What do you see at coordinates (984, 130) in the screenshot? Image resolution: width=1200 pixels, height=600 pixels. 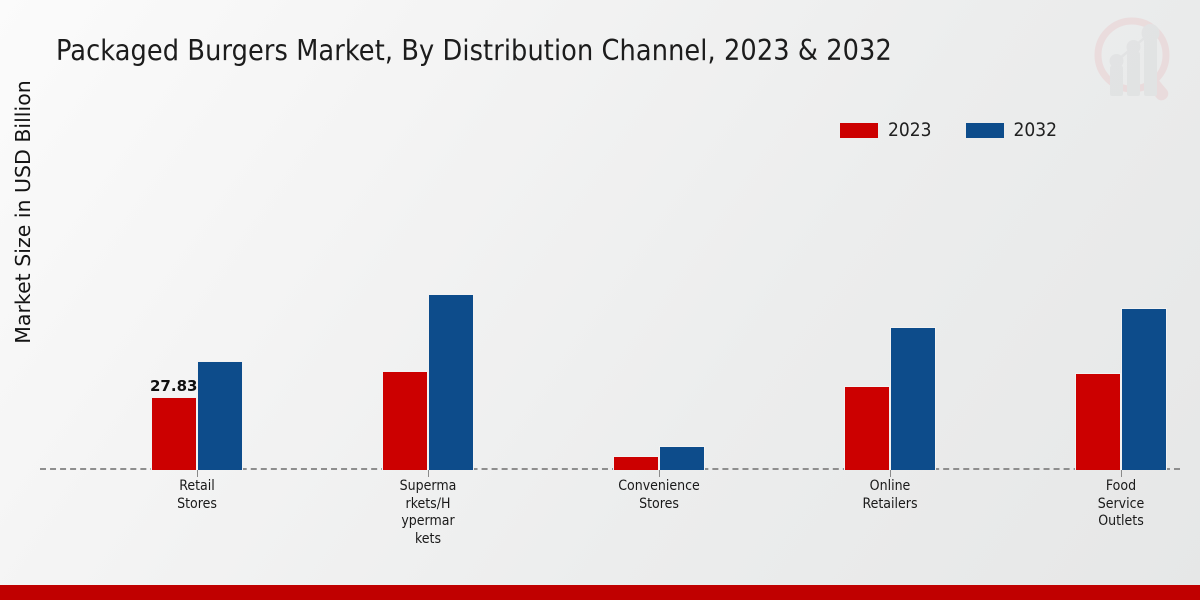 I see `legend-swatch-2032` at bounding box center [984, 130].